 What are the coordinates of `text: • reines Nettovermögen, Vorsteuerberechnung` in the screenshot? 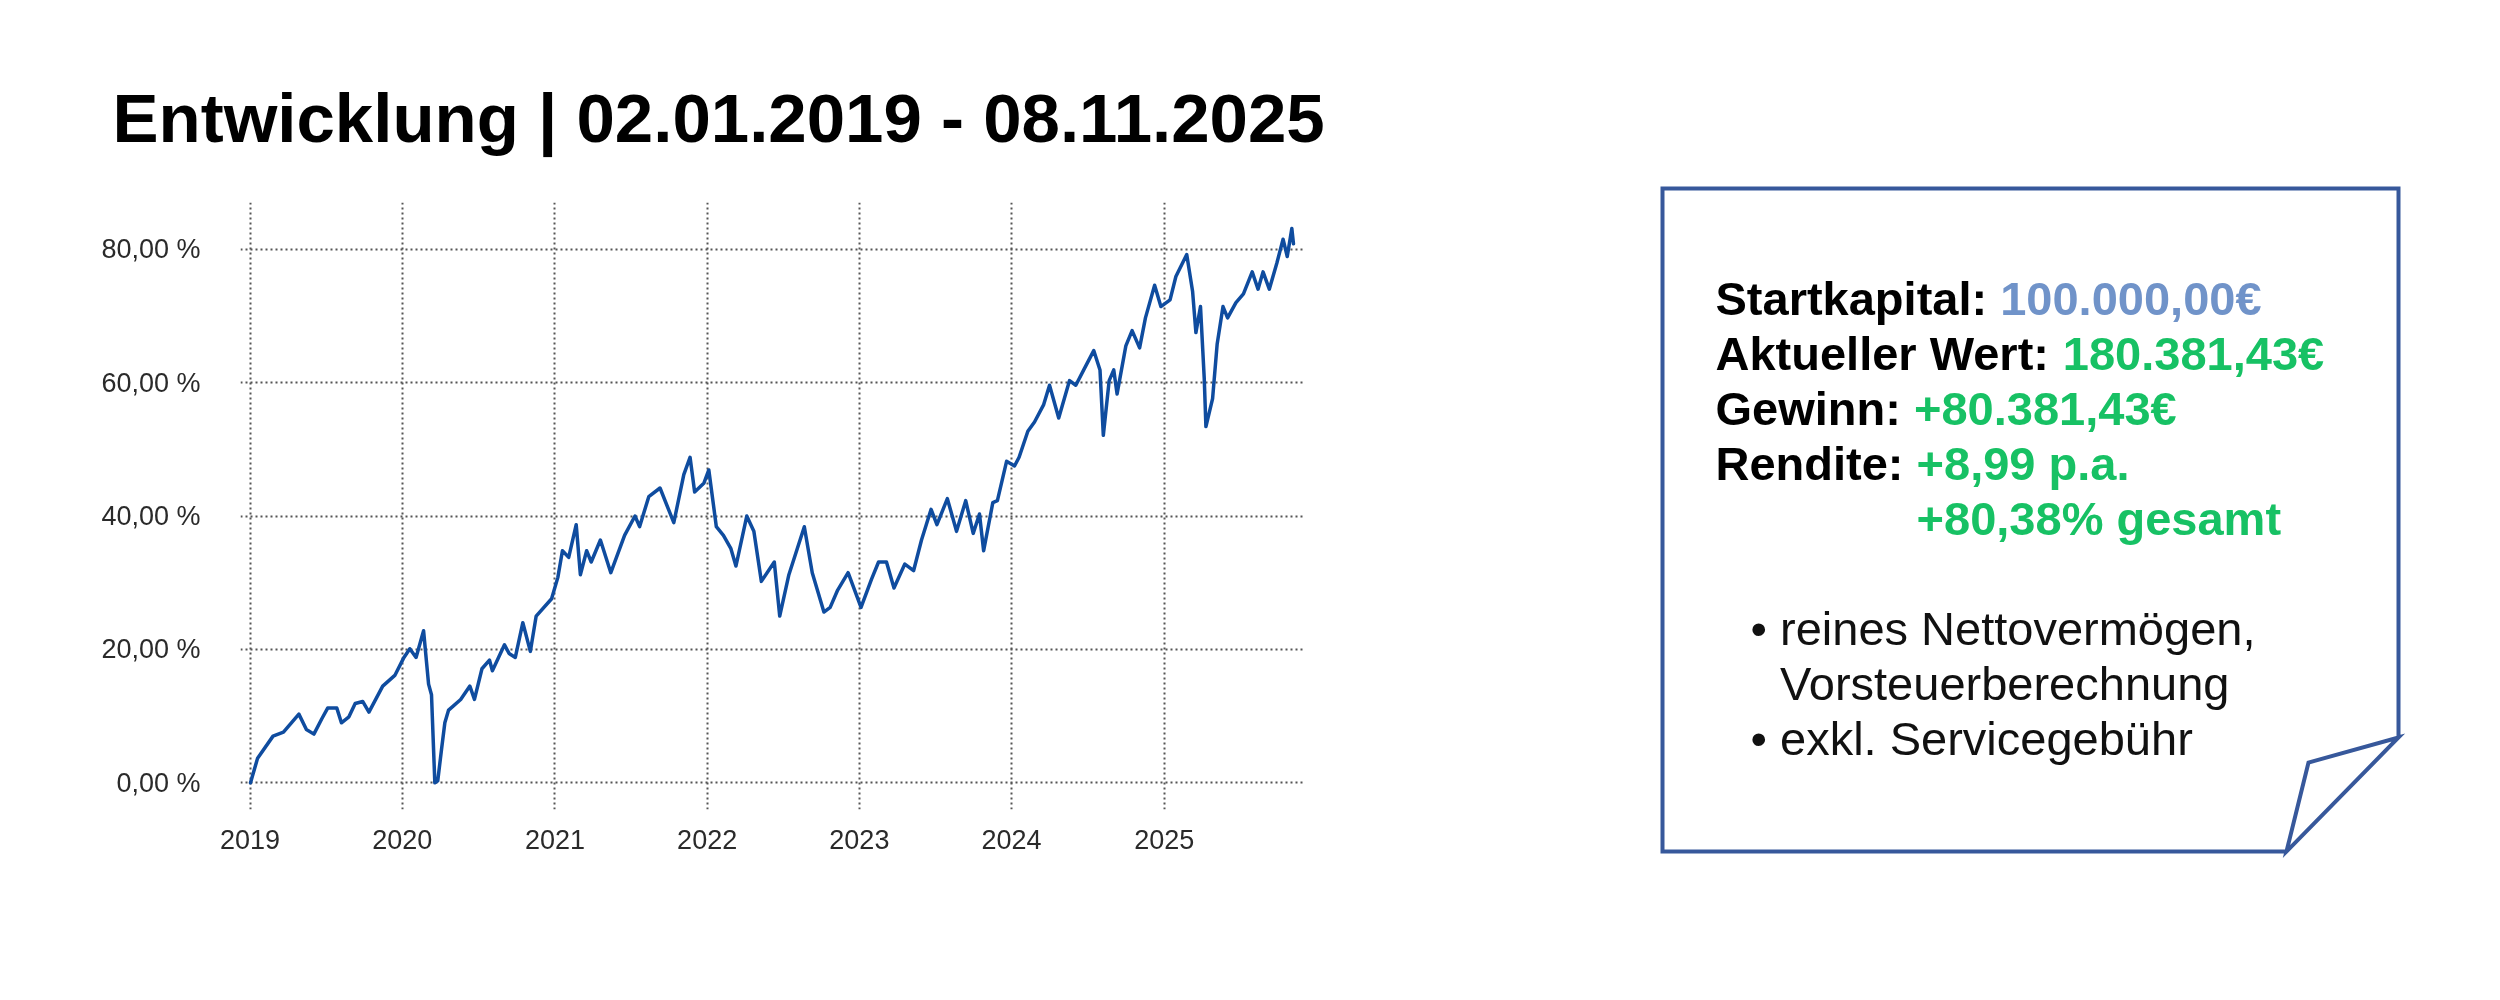 It's located at (2003, 655).